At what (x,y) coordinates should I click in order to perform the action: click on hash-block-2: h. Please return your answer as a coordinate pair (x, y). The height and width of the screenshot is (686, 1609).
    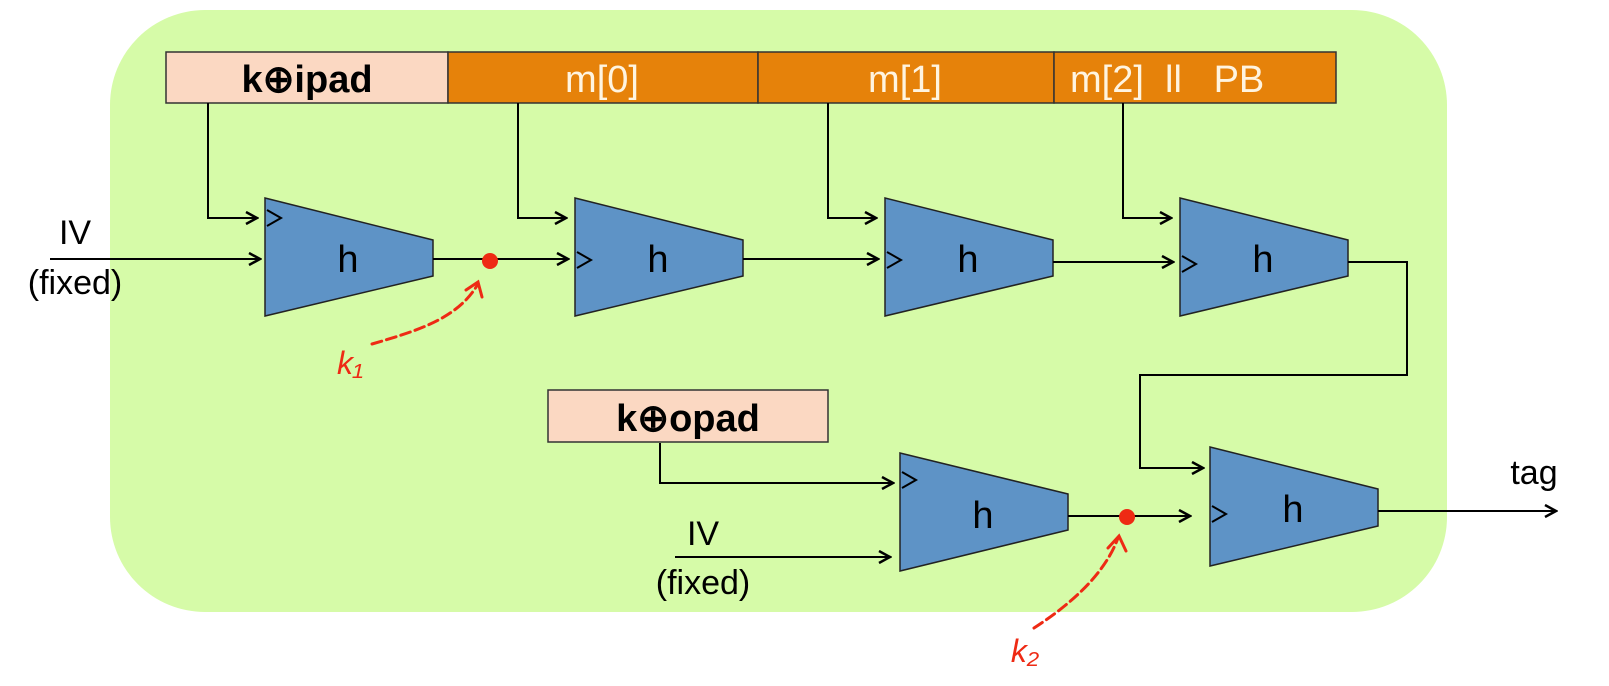
    Looking at the image, I should click on (659, 257).